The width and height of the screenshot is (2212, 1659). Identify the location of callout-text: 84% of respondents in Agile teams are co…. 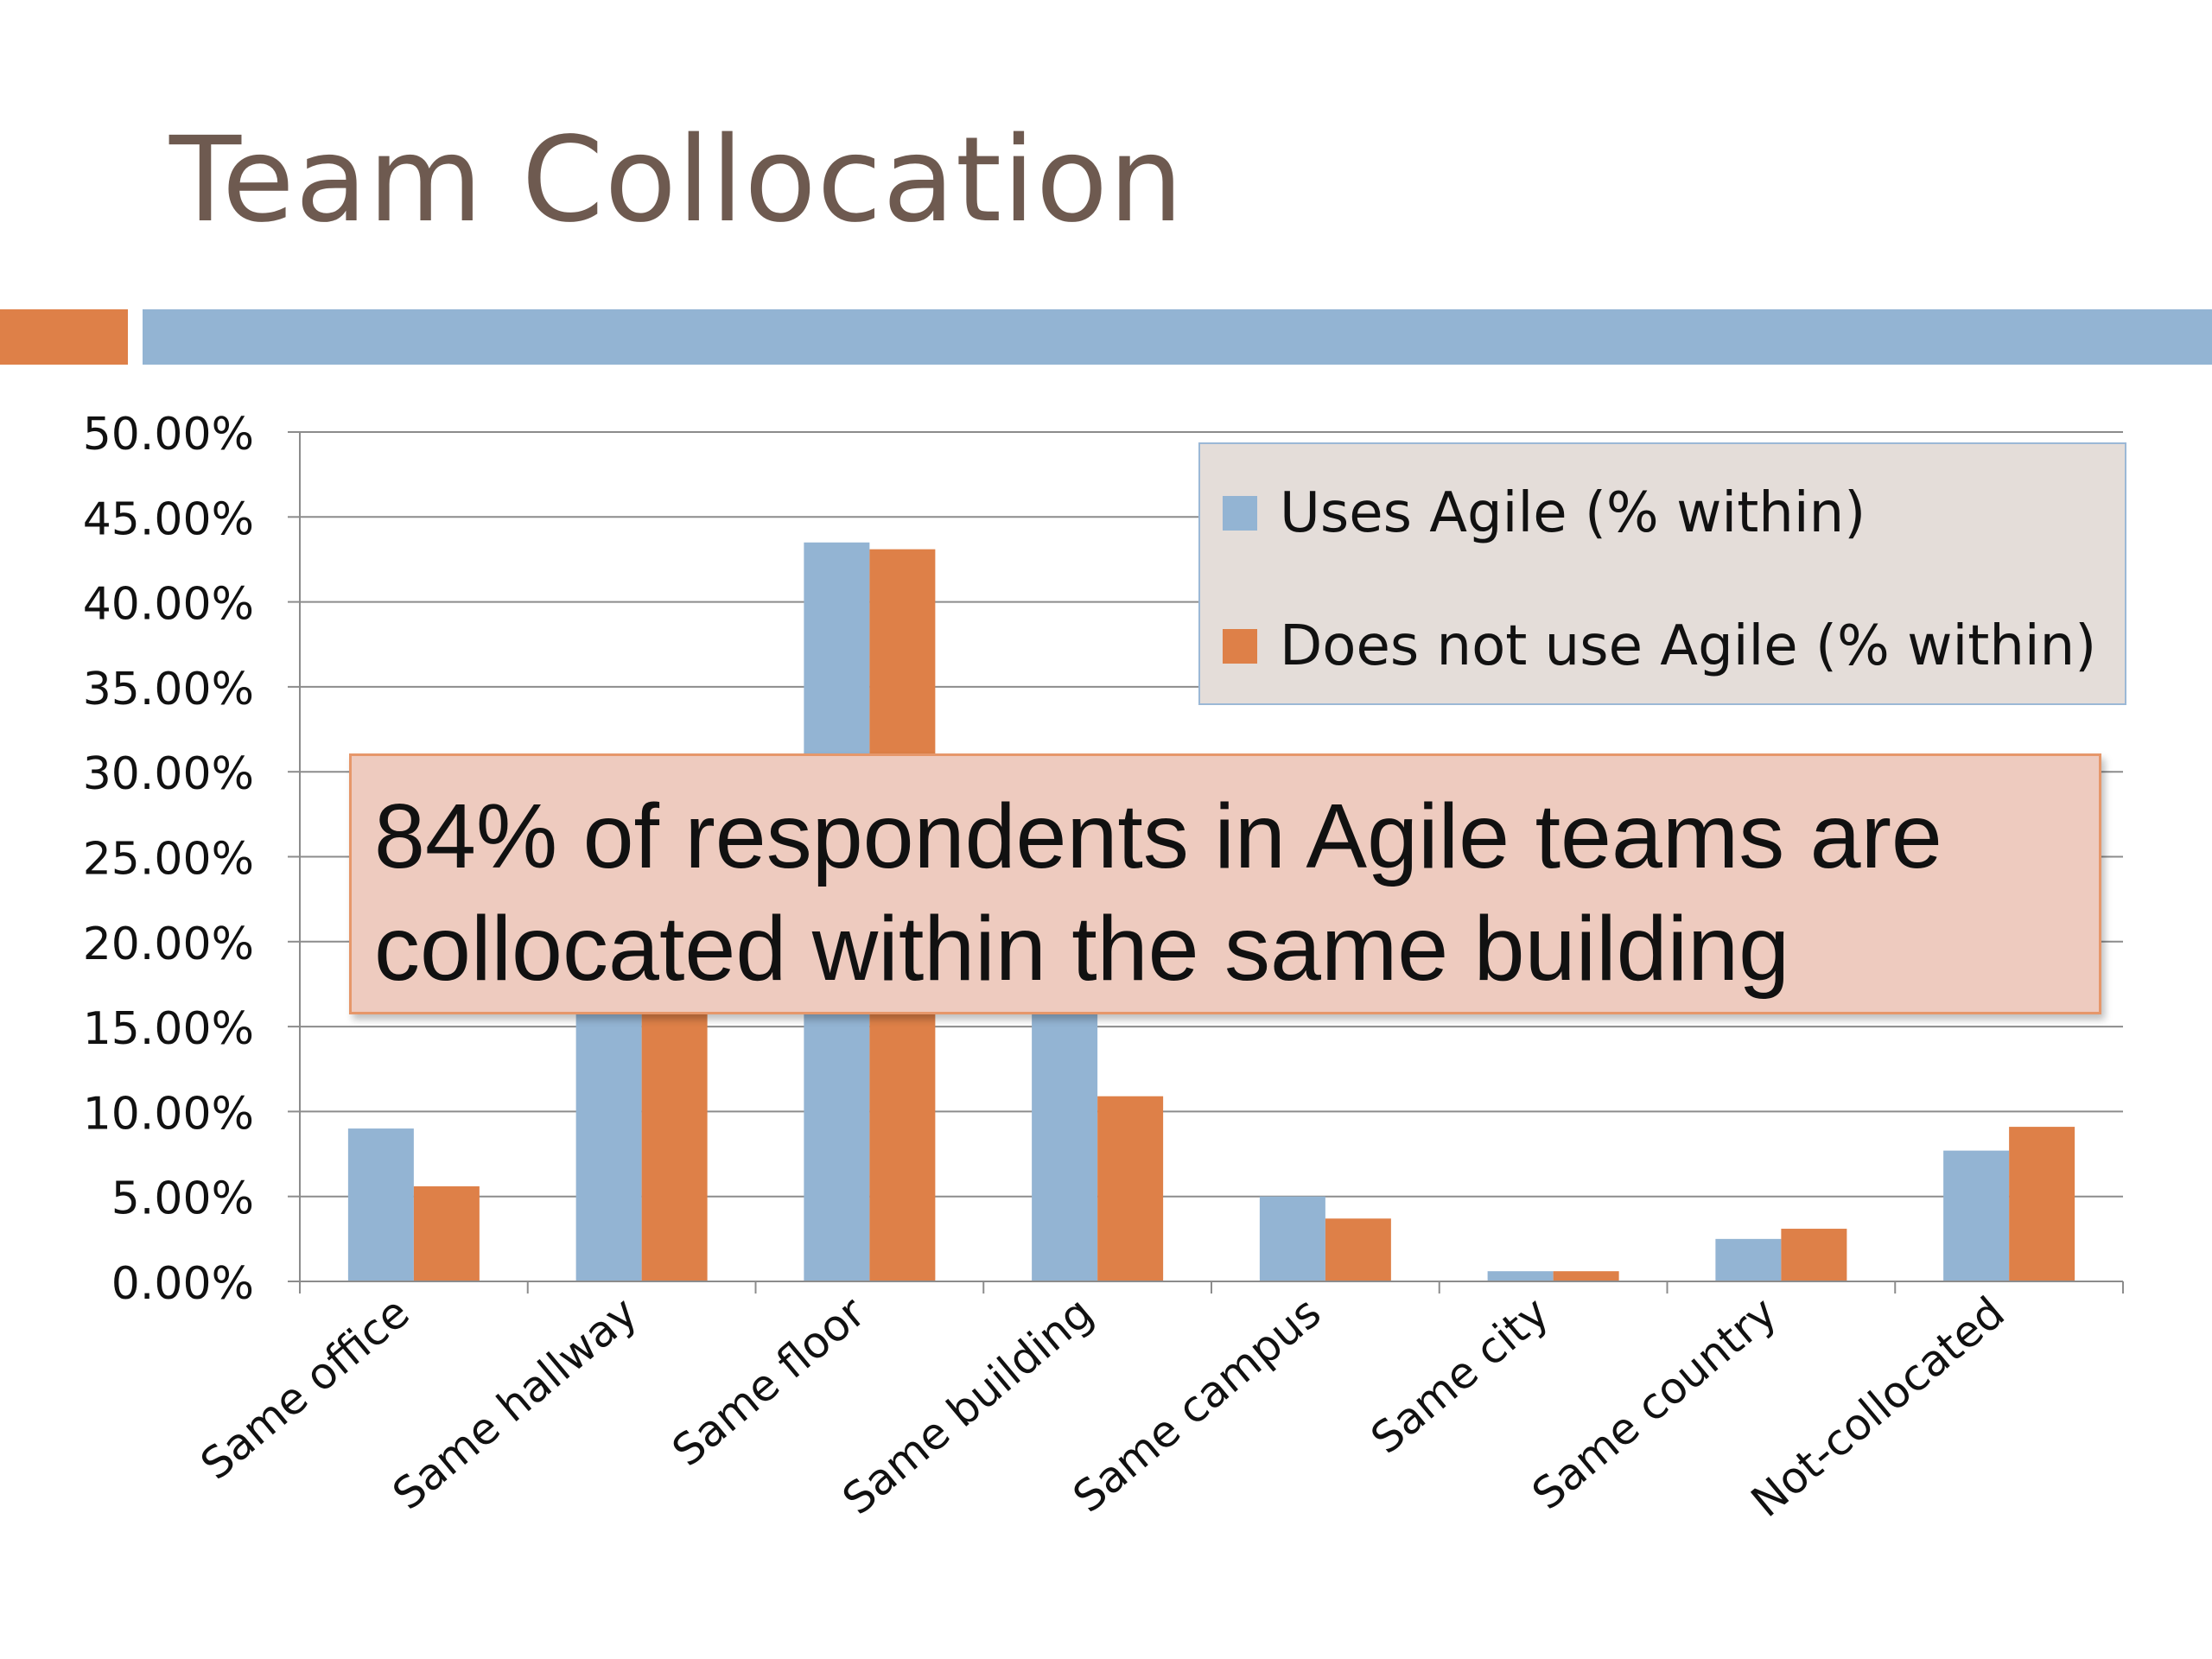
(1158, 892).